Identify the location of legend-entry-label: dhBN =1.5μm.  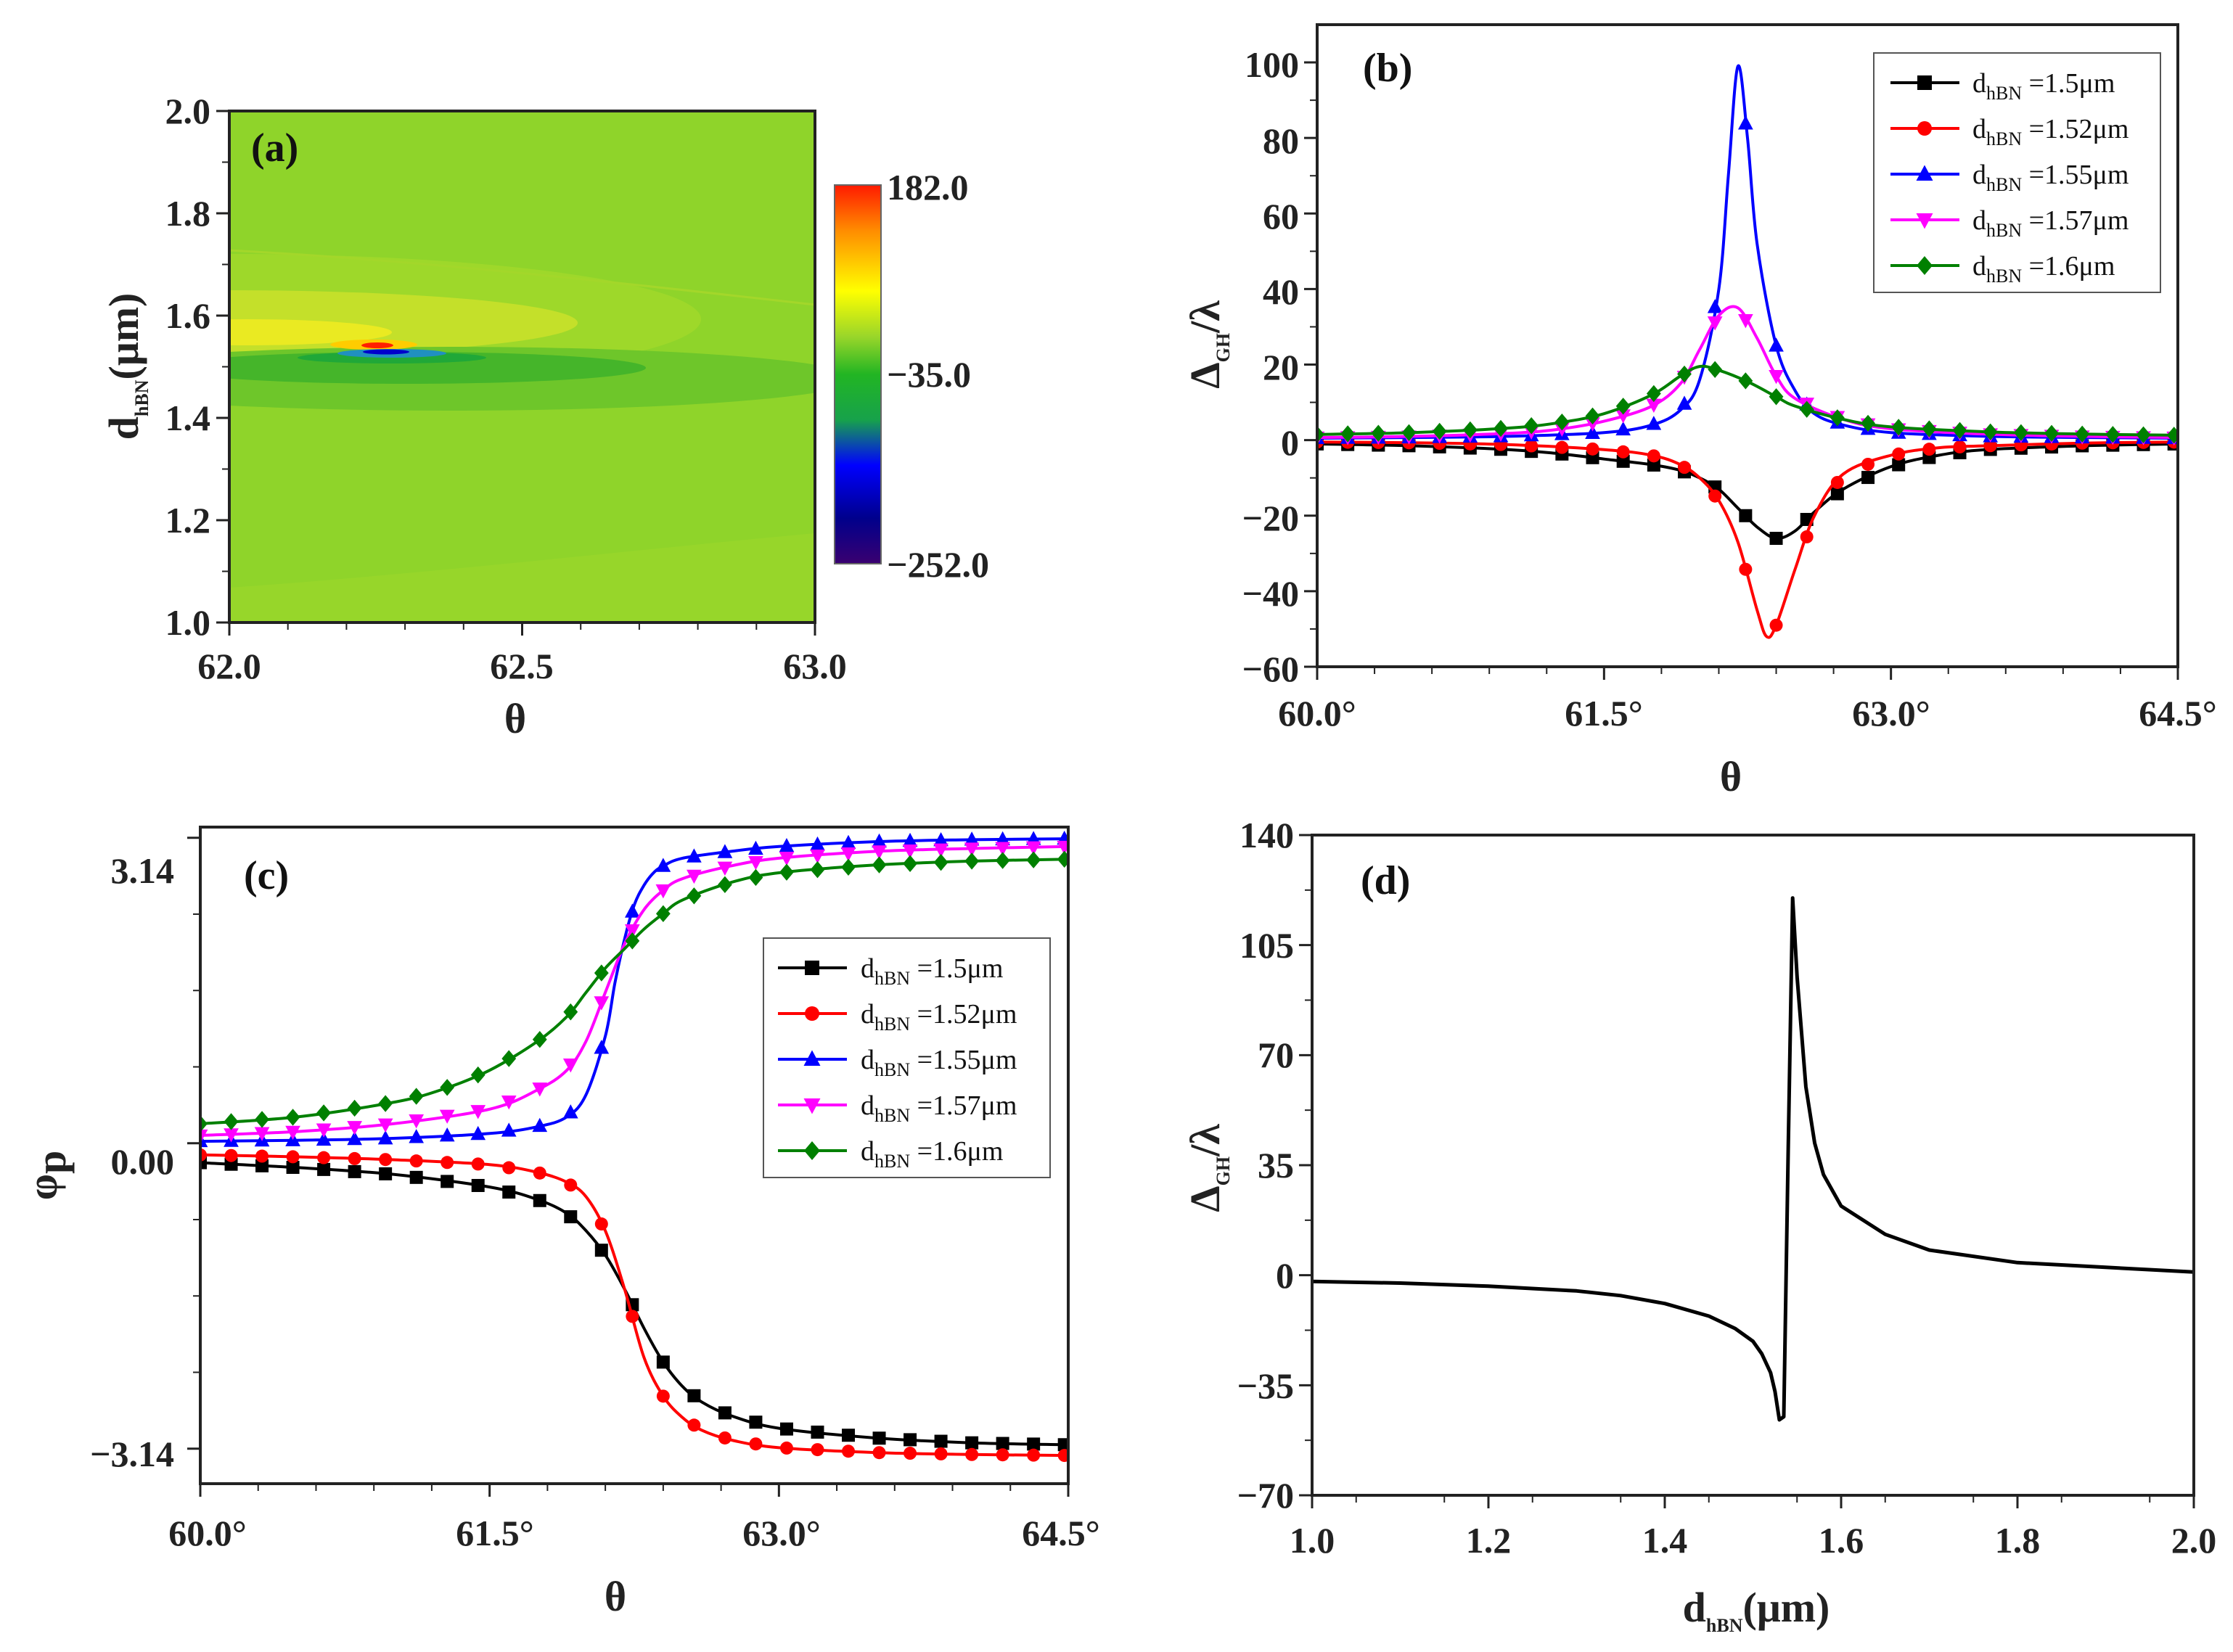
(932, 971).